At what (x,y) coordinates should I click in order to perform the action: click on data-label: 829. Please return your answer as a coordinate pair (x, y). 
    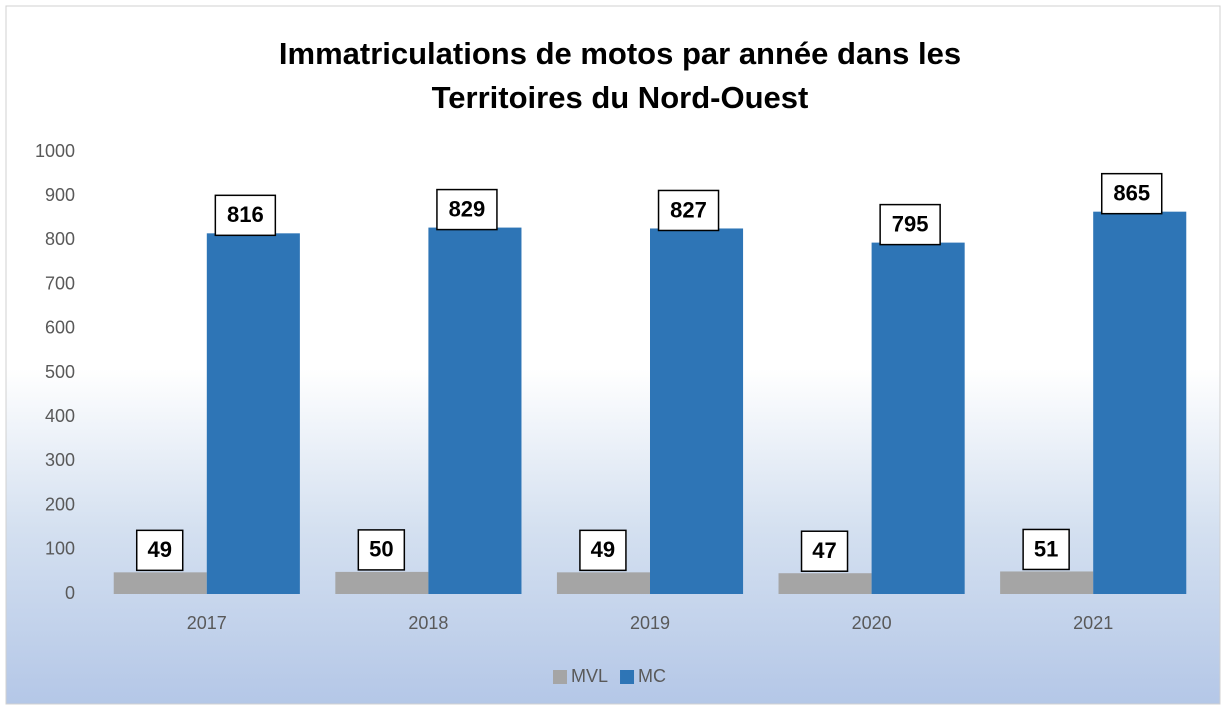
    Looking at the image, I should click on (467, 208).